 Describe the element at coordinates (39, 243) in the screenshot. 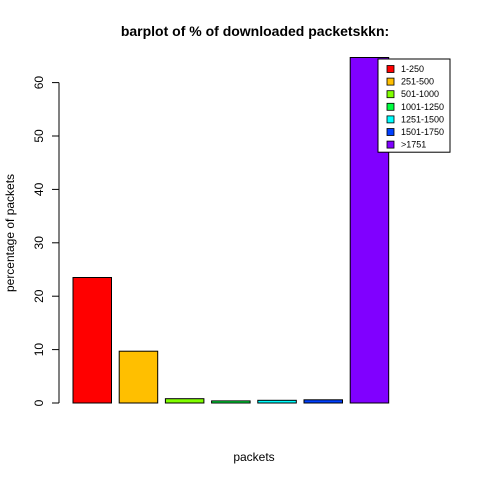

I see `y-tick-label: 30` at that location.